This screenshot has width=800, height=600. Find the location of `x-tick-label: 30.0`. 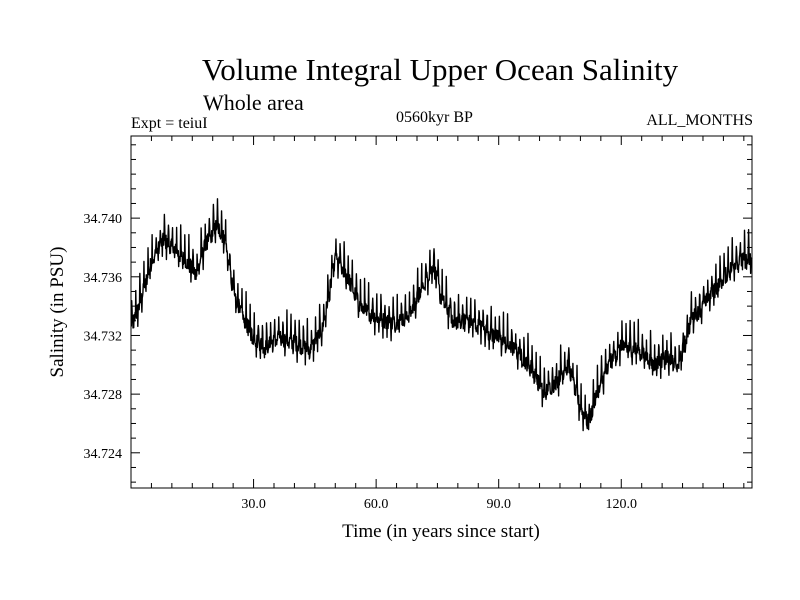

x-tick-label: 30.0 is located at coordinates (253, 504).